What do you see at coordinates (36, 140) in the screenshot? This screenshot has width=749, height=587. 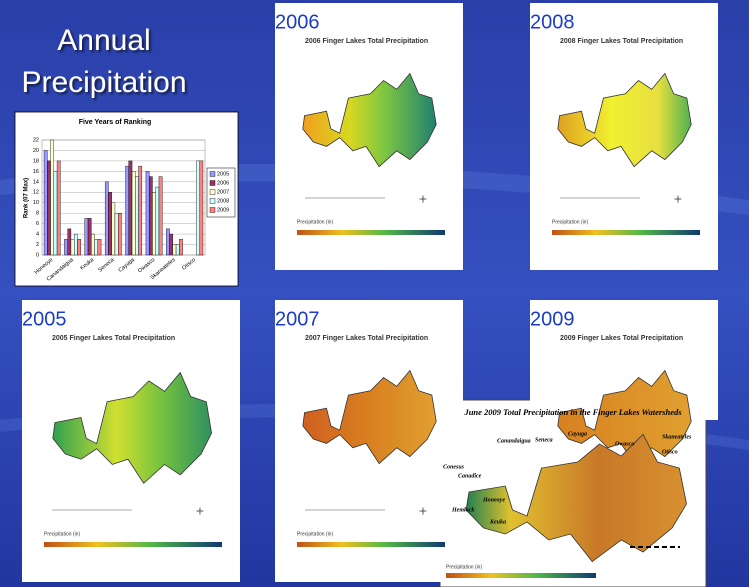 I see `y-tick-label: 22` at bounding box center [36, 140].